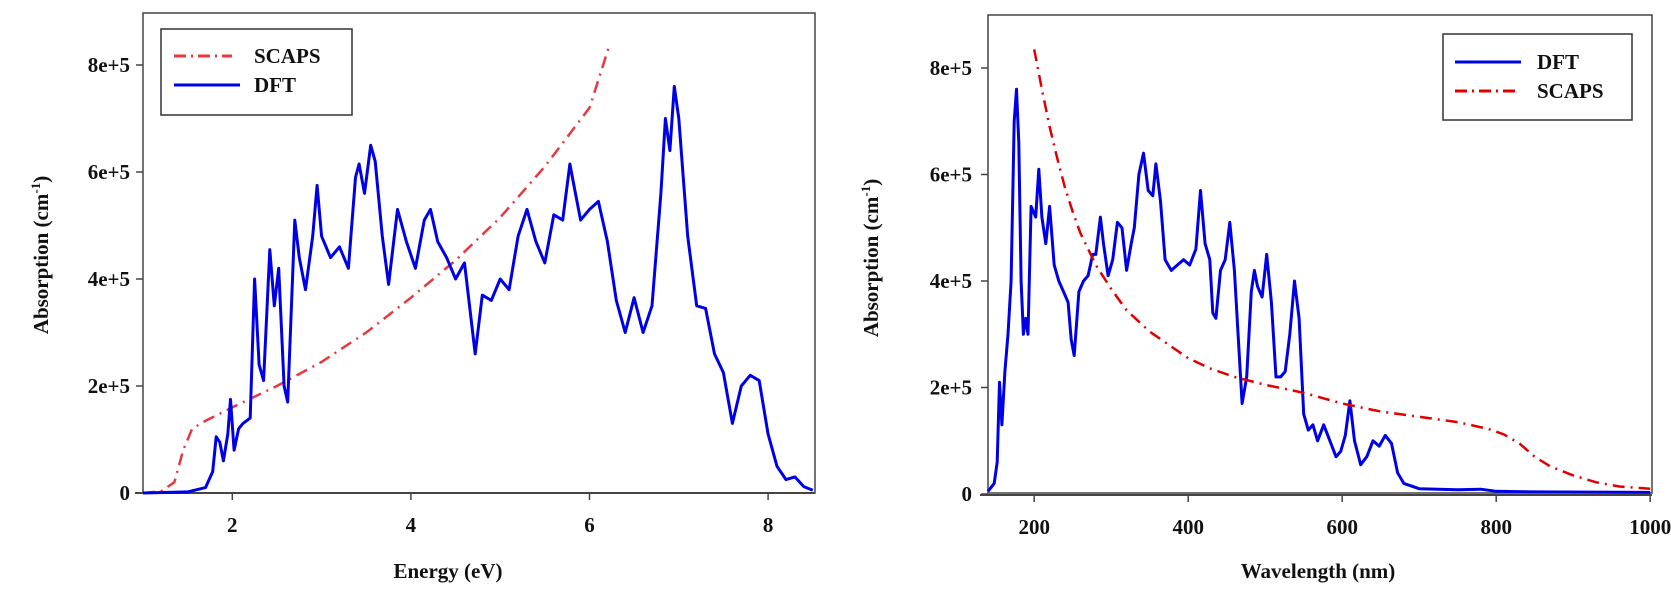 The width and height of the screenshot is (1671, 604). Describe the element at coordinates (768, 525) in the screenshot. I see `x-tick-label: 8` at that location.